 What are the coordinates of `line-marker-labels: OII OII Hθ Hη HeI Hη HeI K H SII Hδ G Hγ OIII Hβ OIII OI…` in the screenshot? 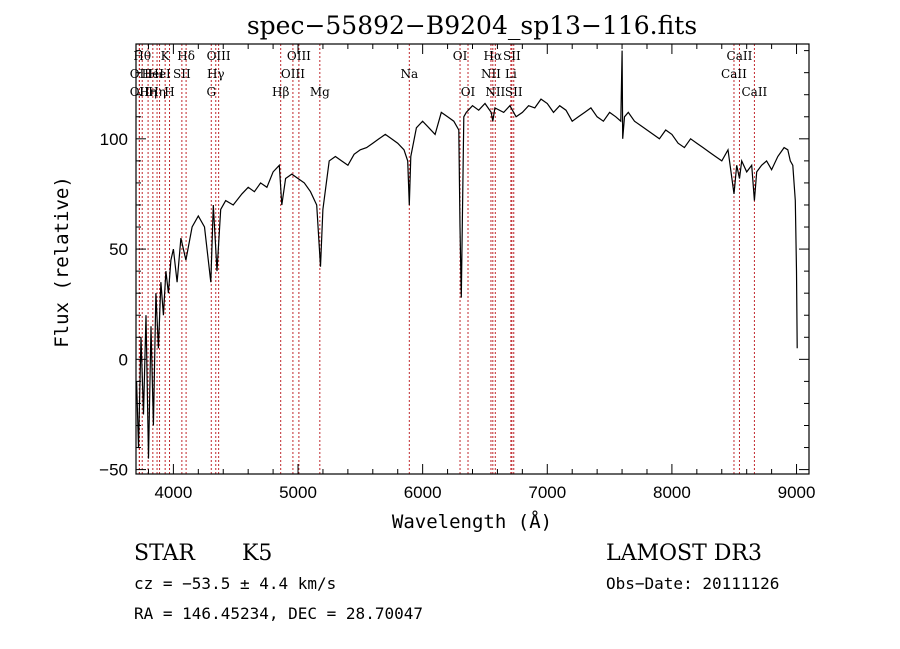 It's located at (449, 74).